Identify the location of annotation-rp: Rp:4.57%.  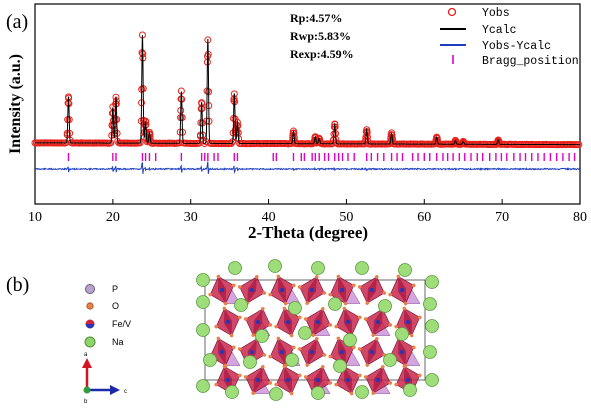
(316, 18).